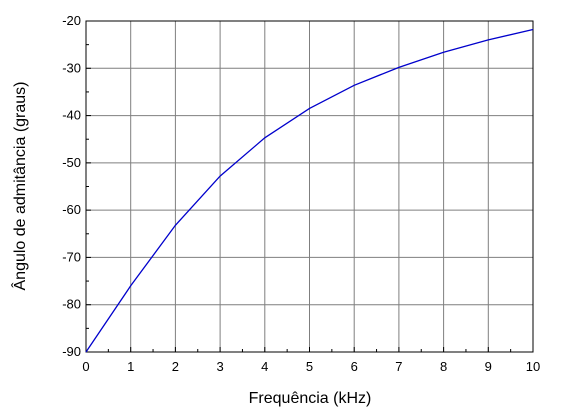 This screenshot has width=566, height=416. Describe the element at coordinates (219, 366) in the screenshot. I see `x-tick-label: 3` at that location.